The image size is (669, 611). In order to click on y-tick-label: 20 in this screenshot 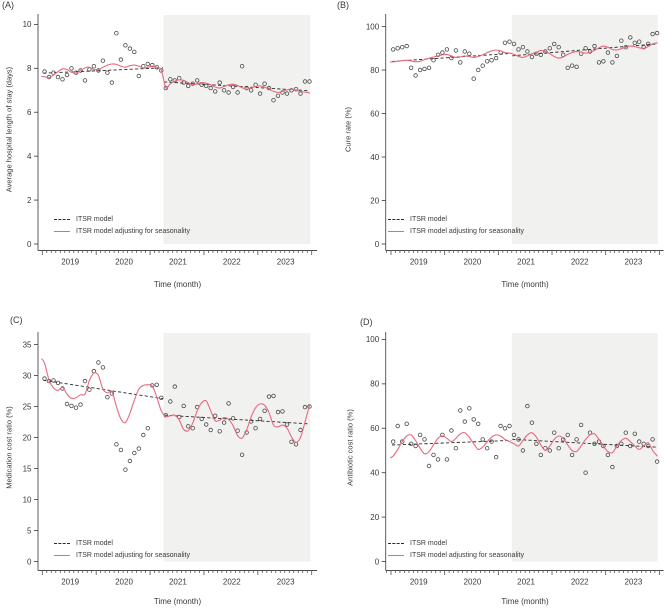, I will do `click(374, 517)`.